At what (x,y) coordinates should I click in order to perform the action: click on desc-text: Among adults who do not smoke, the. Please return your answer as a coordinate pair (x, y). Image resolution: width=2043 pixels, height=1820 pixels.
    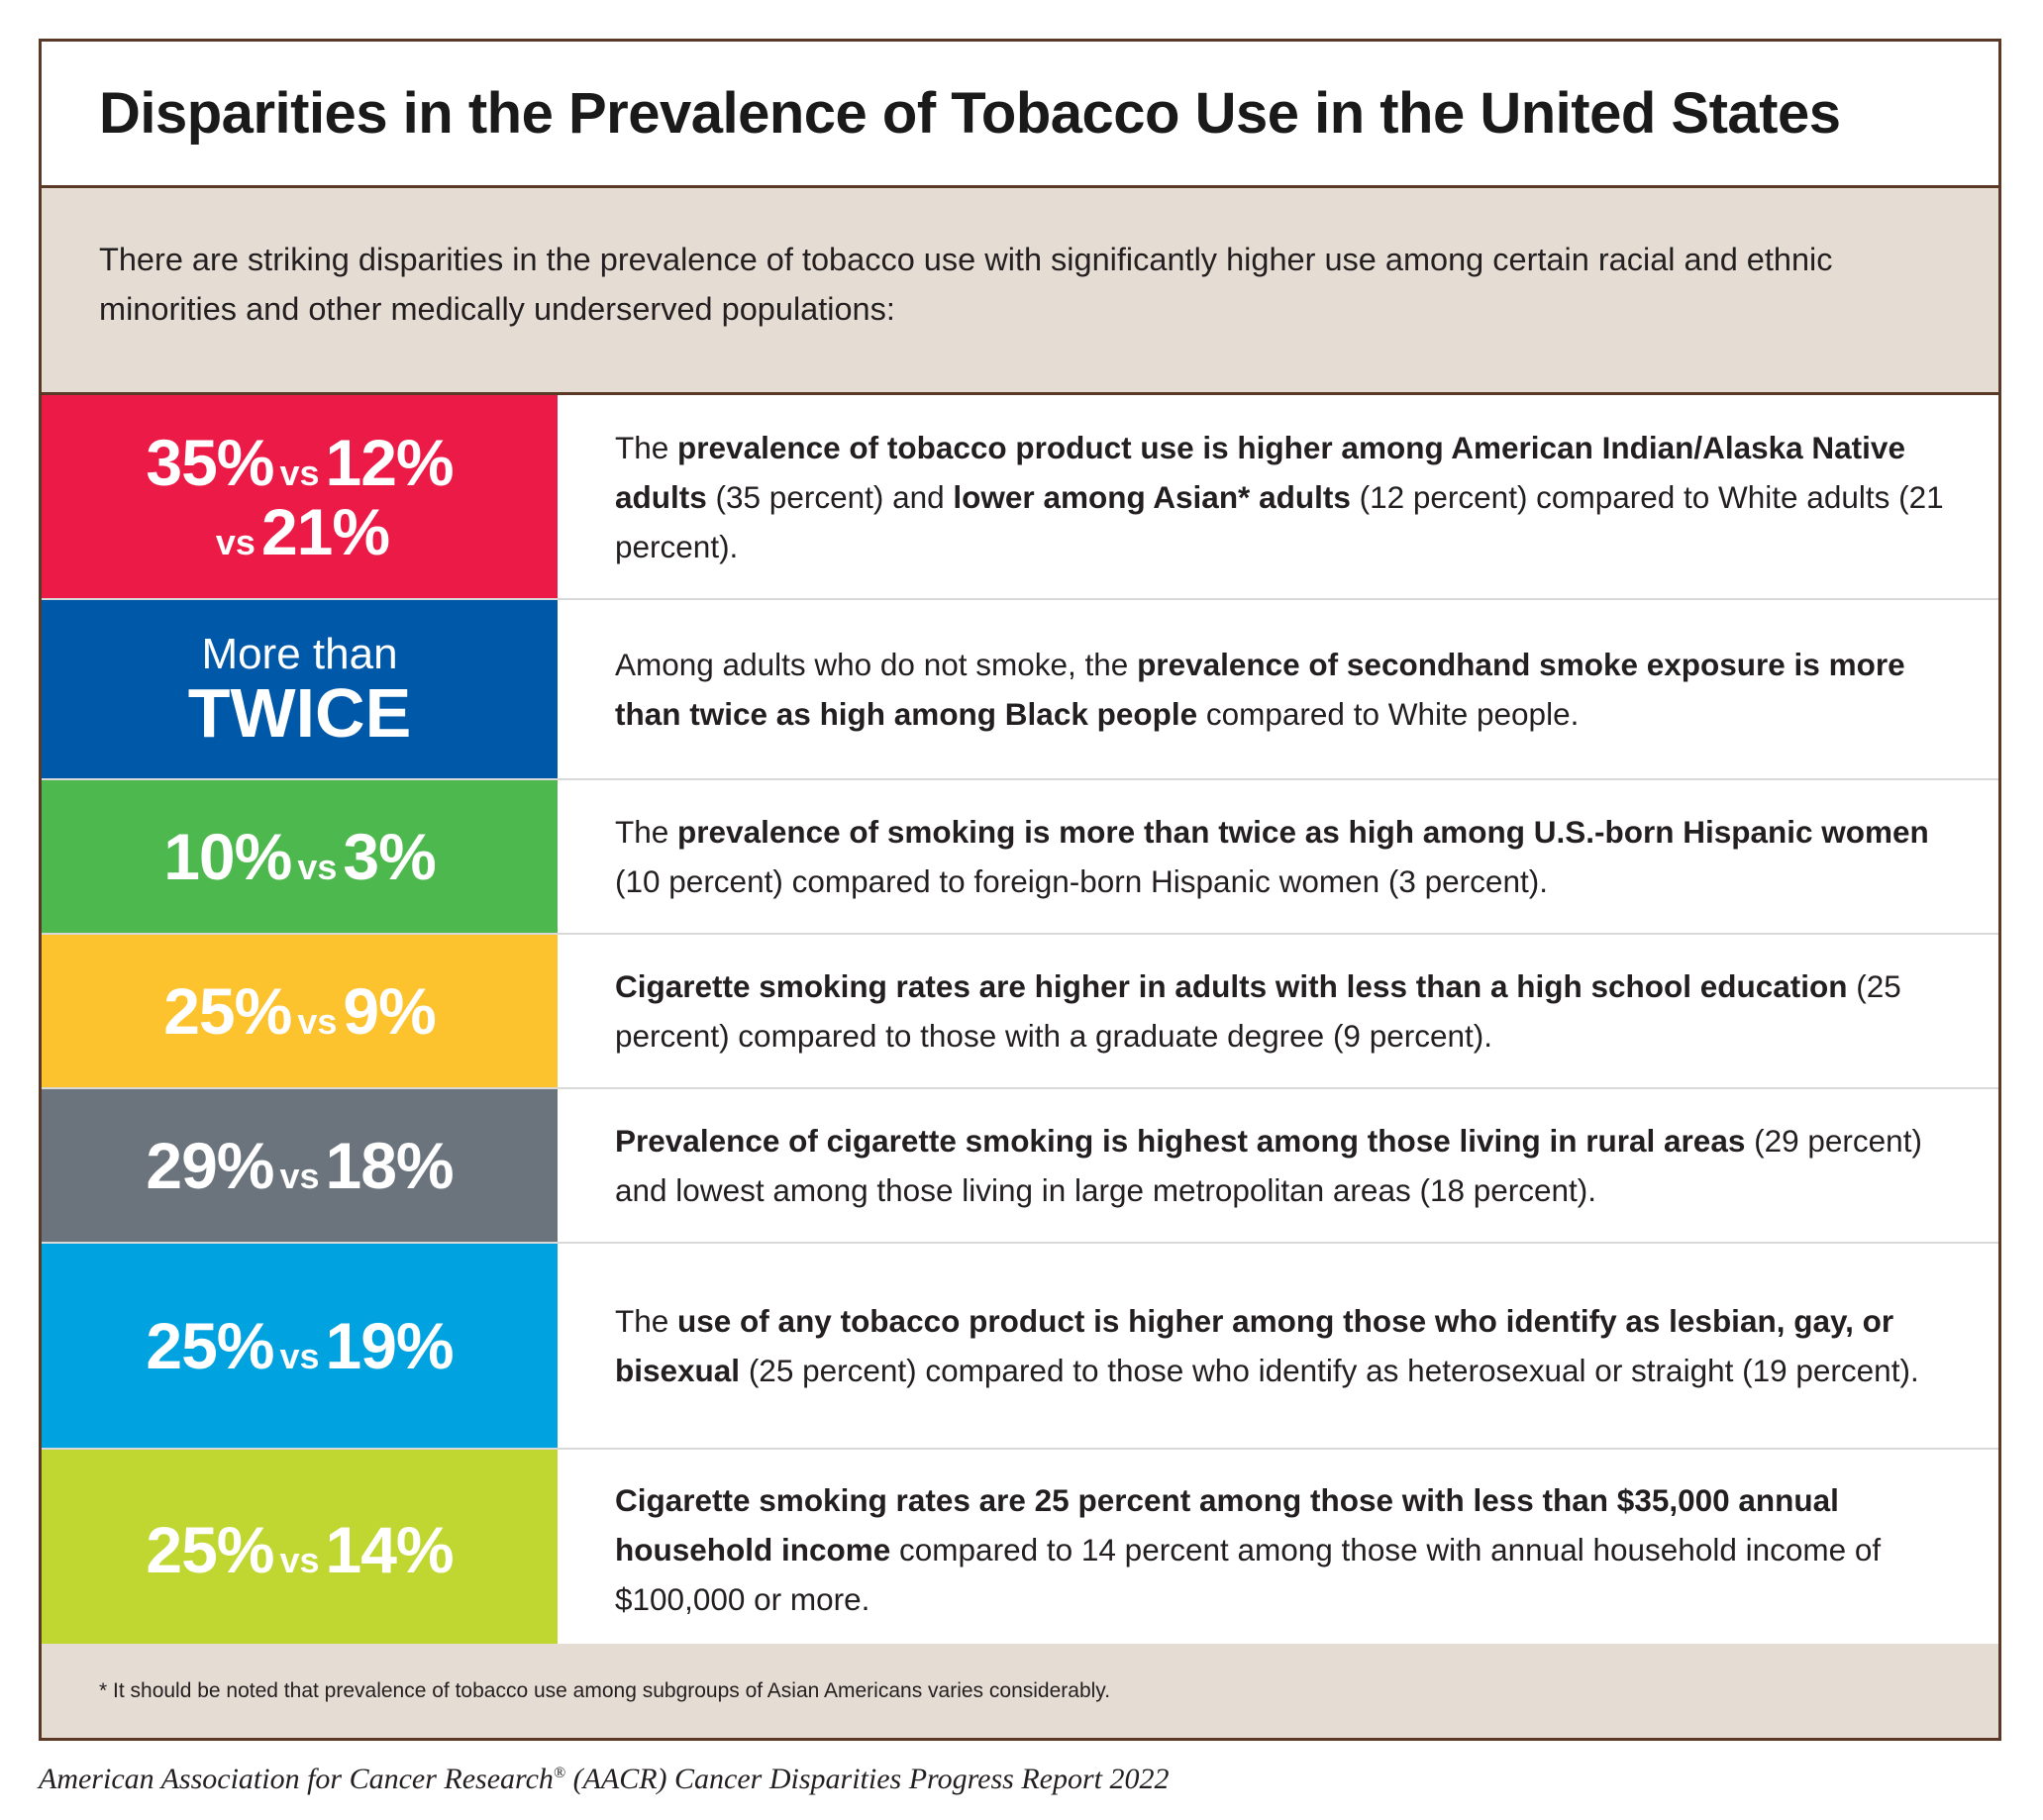
    Looking at the image, I should click on (876, 664).